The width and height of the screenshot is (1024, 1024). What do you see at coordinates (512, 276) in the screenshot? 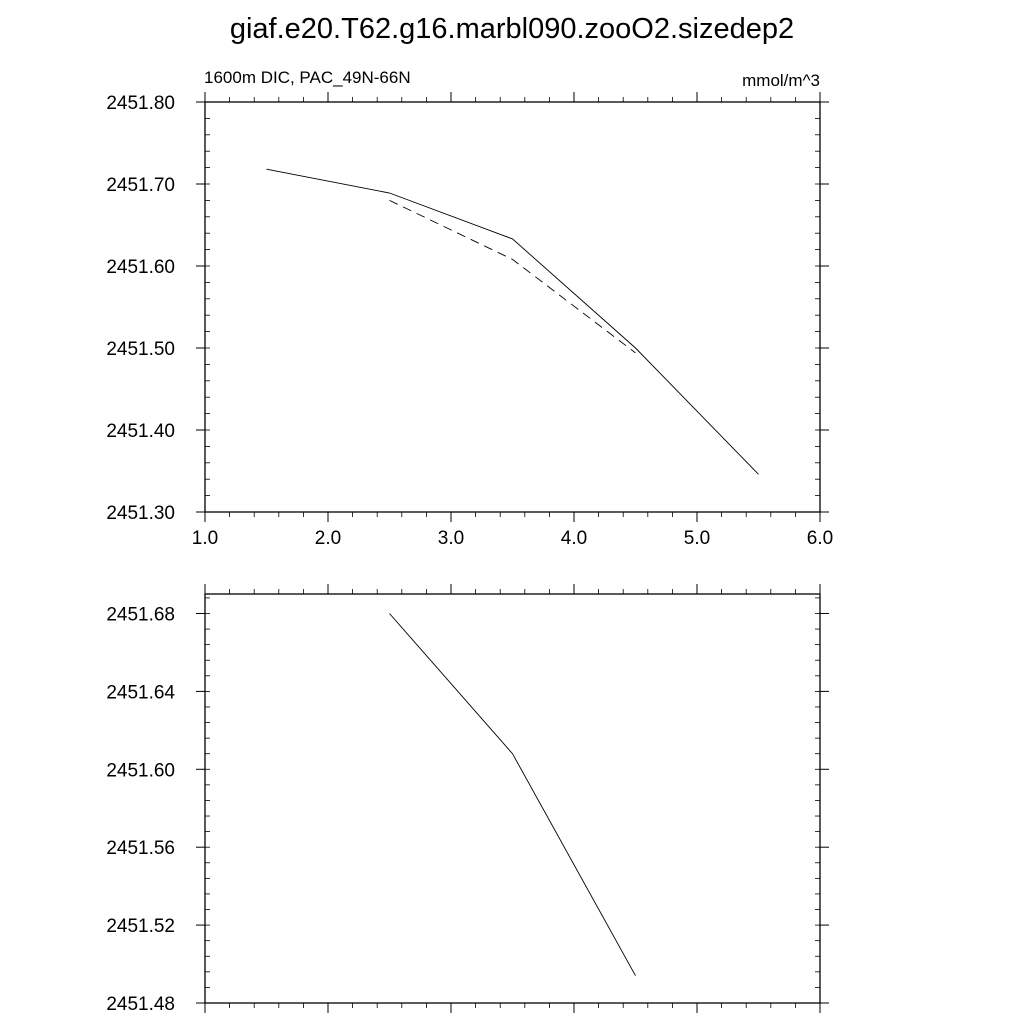
I see `top-series-2-dashed-line` at bounding box center [512, 276].